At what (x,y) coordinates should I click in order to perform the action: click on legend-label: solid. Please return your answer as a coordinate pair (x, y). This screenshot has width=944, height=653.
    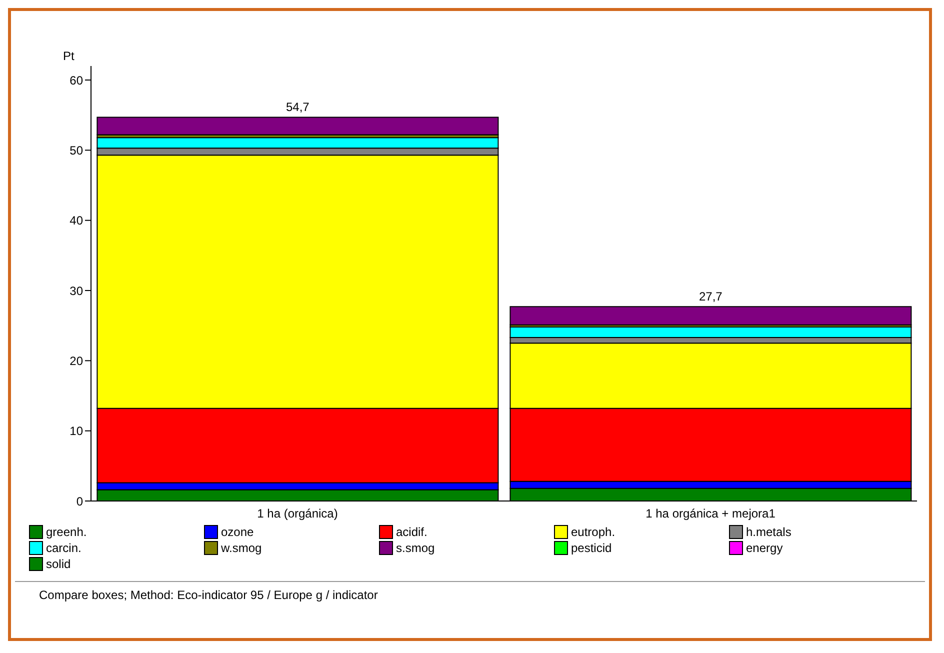
    Looking at the image, I should click on (58, 564).